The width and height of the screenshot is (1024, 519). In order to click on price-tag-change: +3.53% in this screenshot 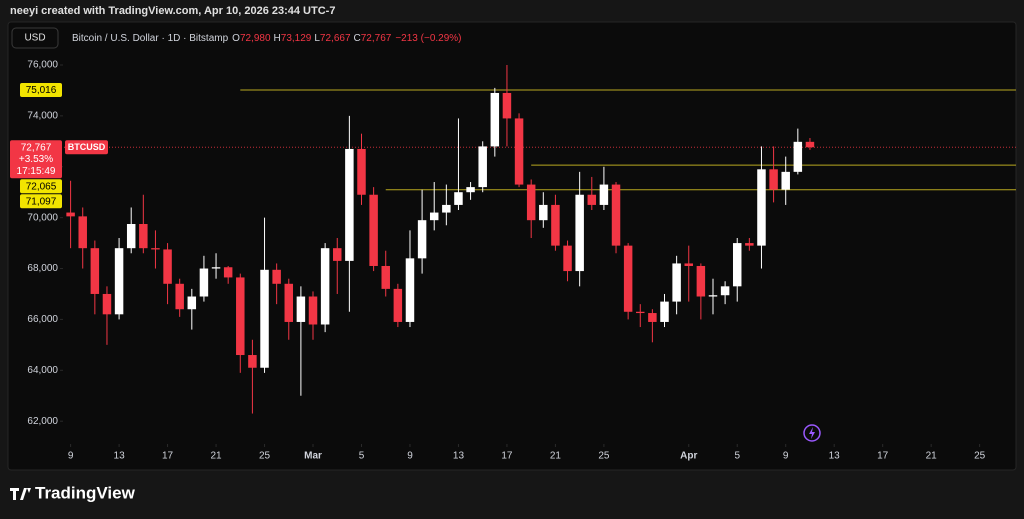, I will do `click(36, 159)`.